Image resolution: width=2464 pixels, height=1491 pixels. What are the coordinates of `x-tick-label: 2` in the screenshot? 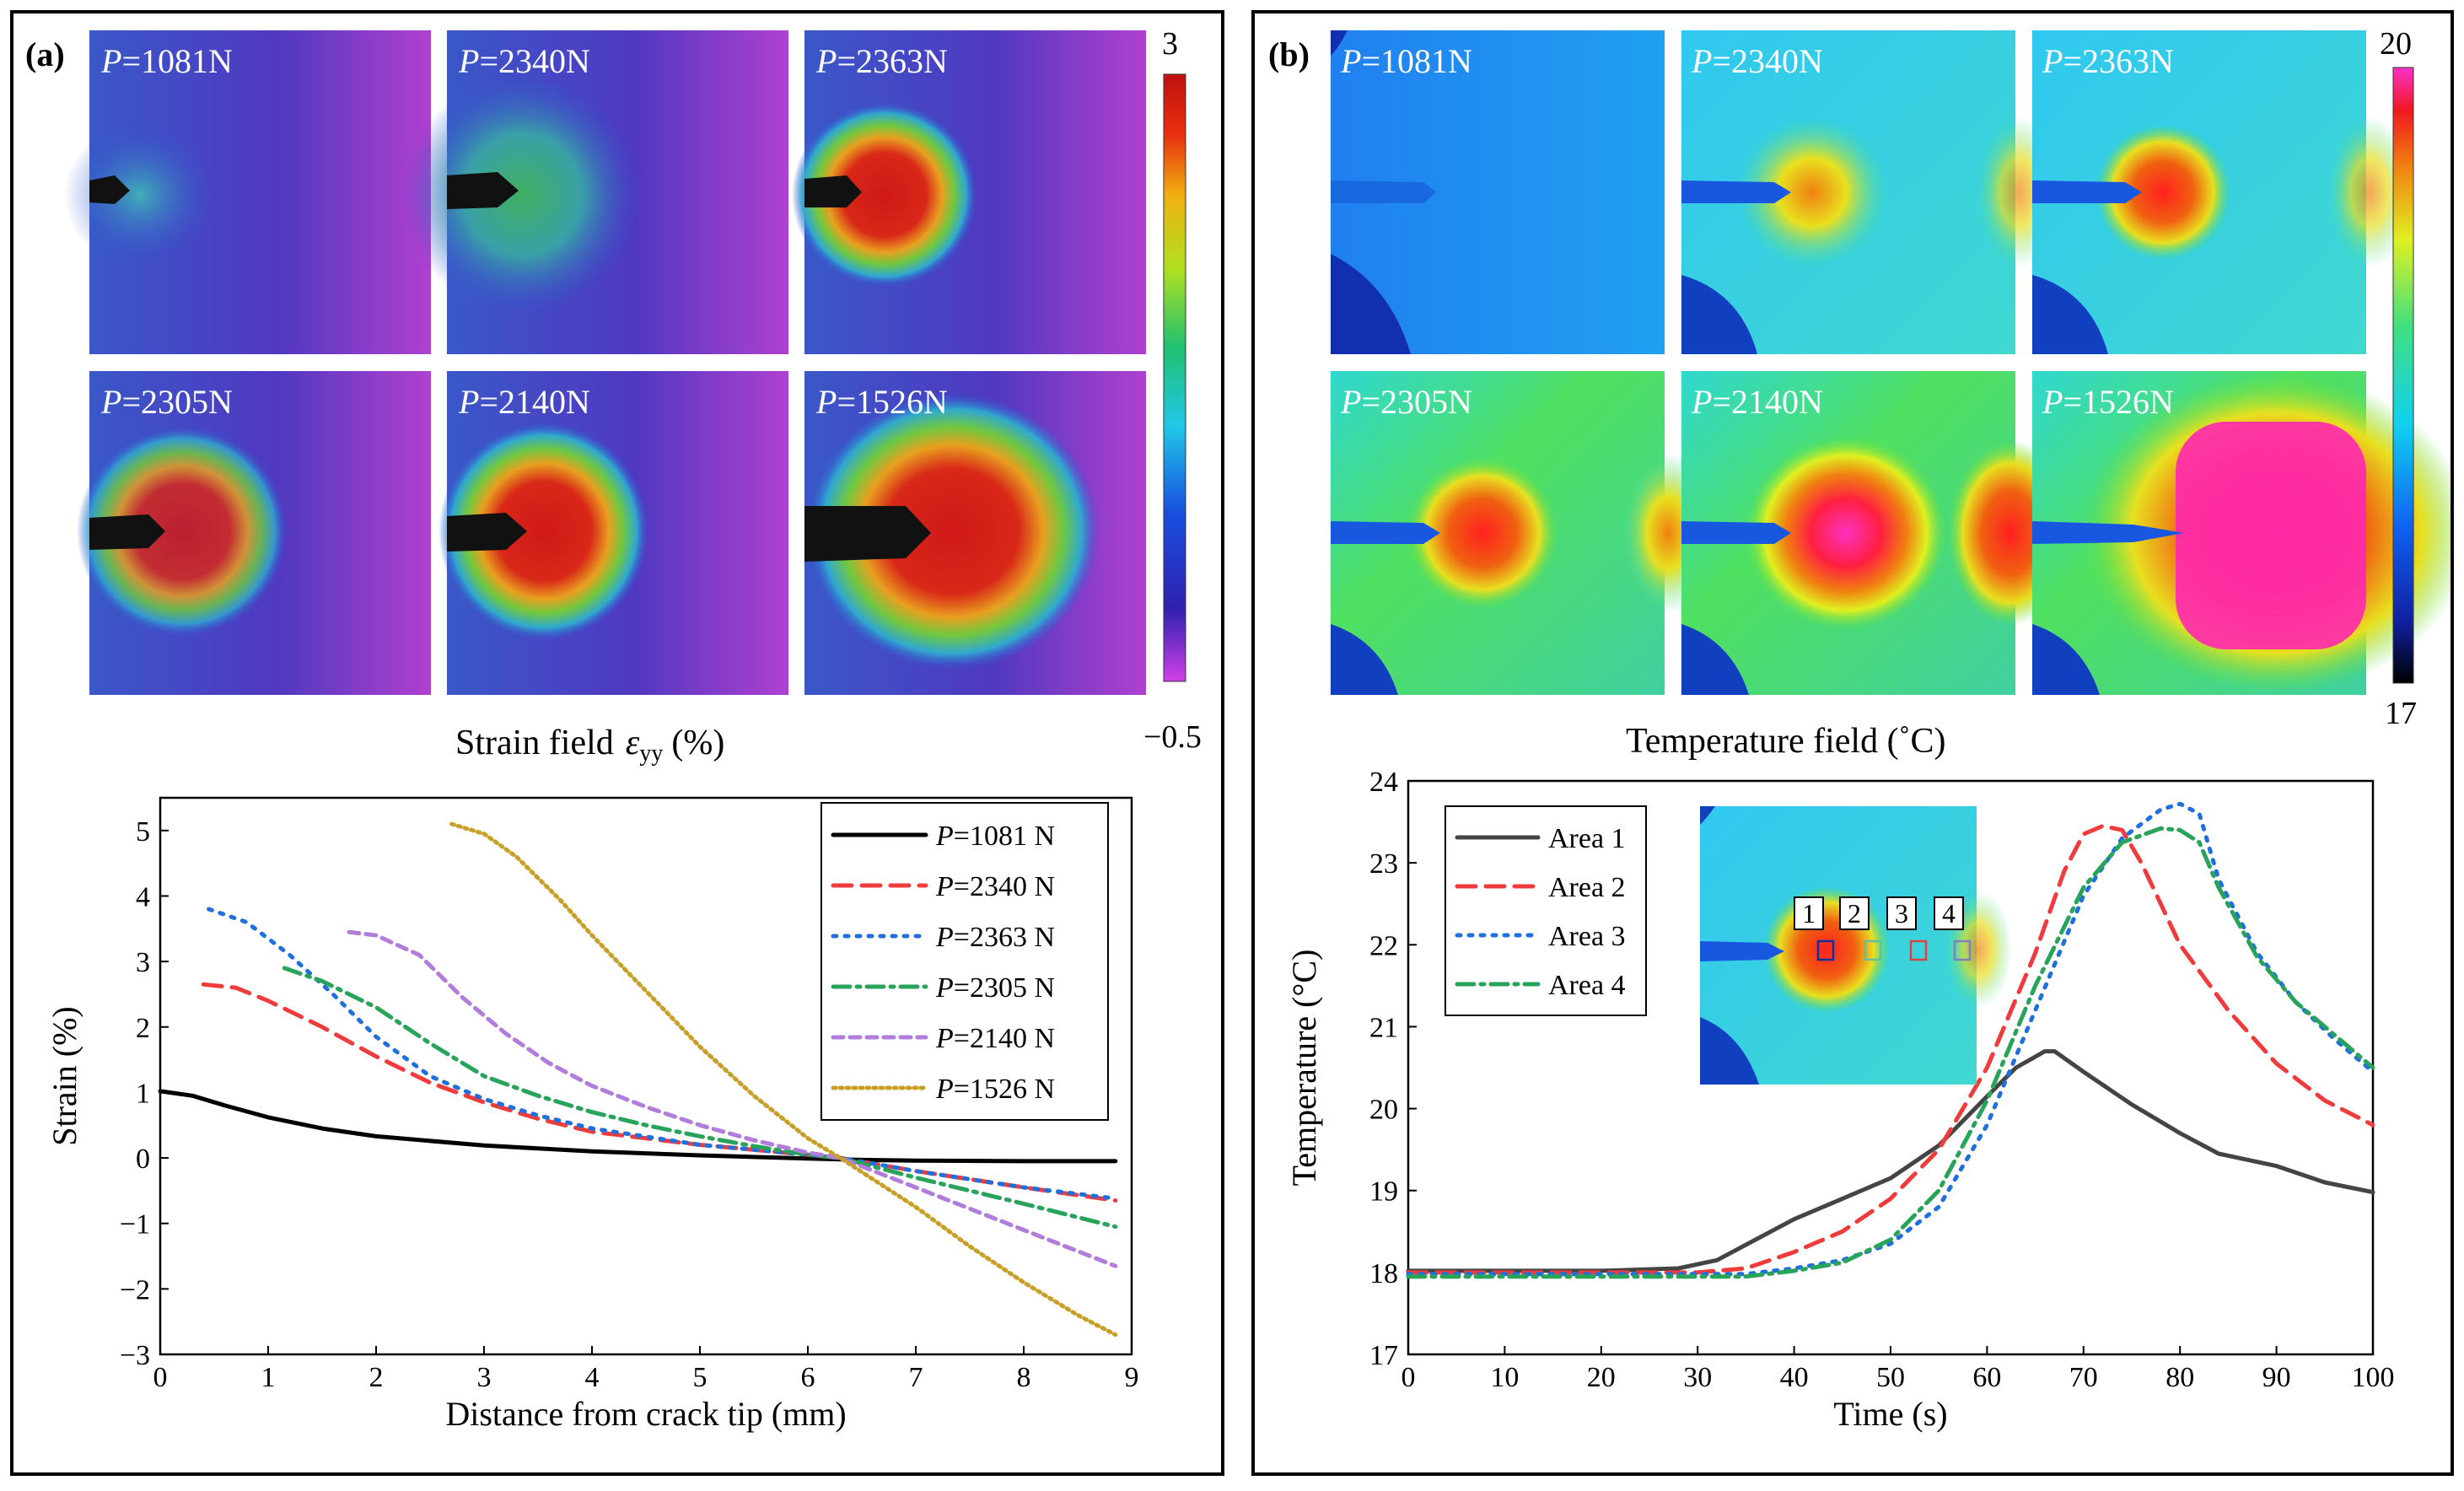 It's located at (376, 1377).